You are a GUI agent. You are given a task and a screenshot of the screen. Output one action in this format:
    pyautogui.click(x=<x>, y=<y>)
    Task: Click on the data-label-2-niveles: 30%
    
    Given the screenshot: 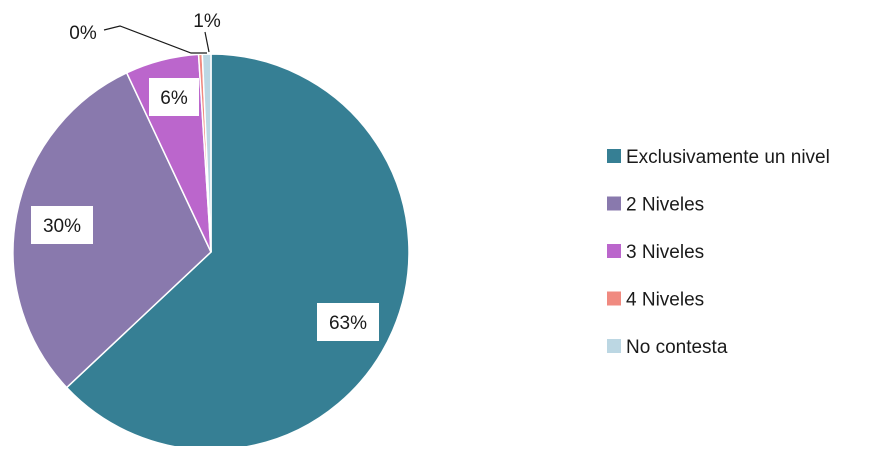 What is the action you would take?
    pyautogui.click(x=62, y=225)
    